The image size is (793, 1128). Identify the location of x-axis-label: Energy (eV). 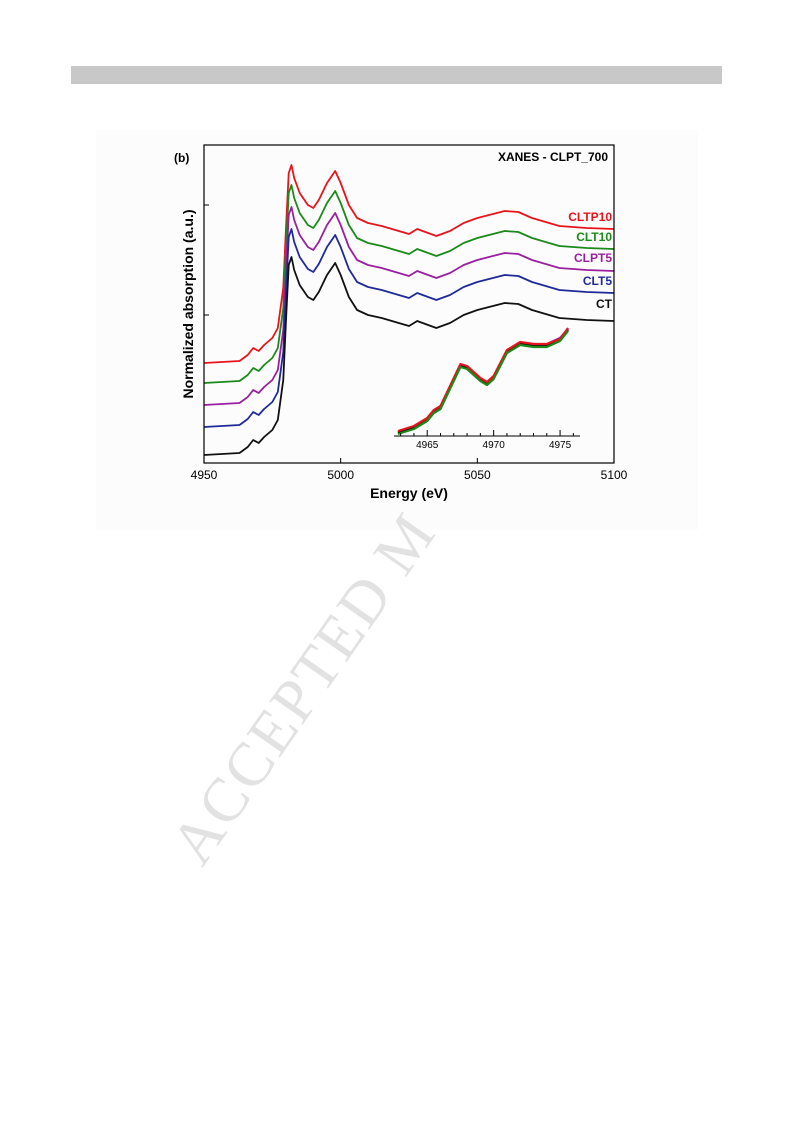
(409, 493).